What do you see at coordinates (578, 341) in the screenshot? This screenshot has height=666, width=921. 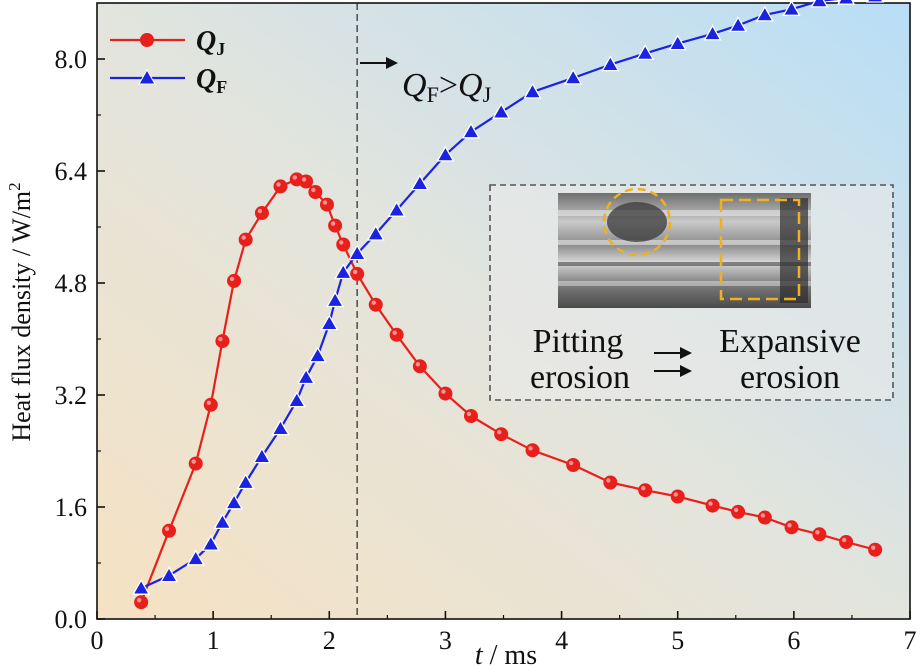 I see `inset-left-label-line1: Pitting` at bounding box center [578, 341].